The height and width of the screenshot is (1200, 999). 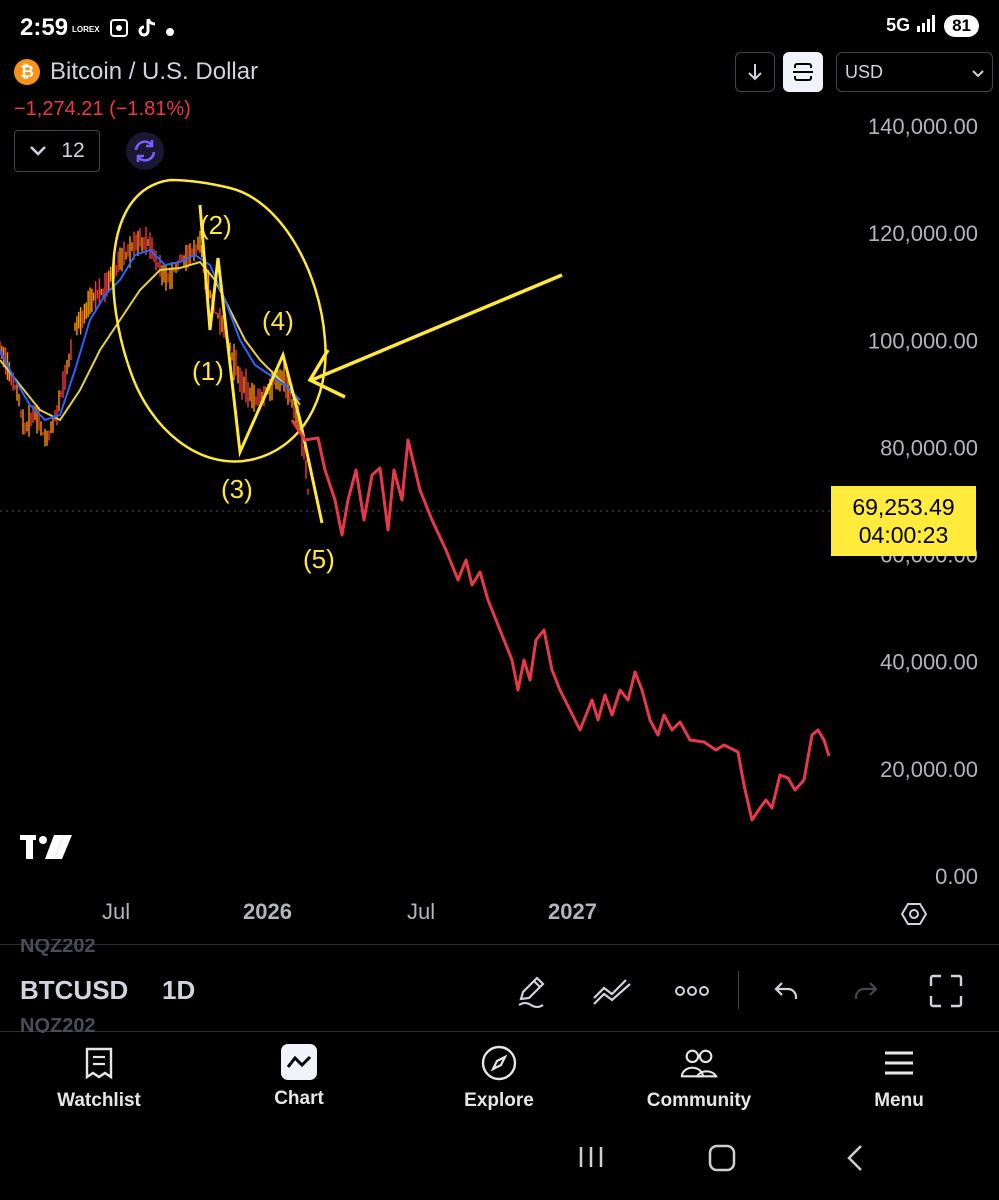 I want to click on frame-icon, so click(x=803, y=72).